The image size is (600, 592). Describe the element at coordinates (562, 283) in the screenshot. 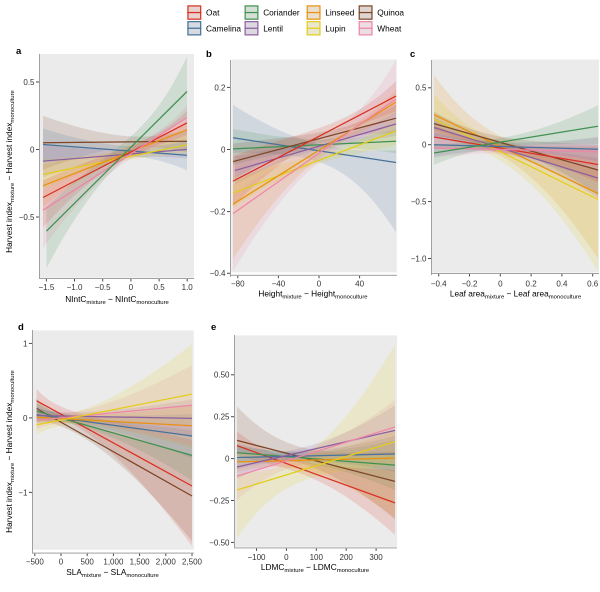

I see `svg-text: 0.4` at that location.